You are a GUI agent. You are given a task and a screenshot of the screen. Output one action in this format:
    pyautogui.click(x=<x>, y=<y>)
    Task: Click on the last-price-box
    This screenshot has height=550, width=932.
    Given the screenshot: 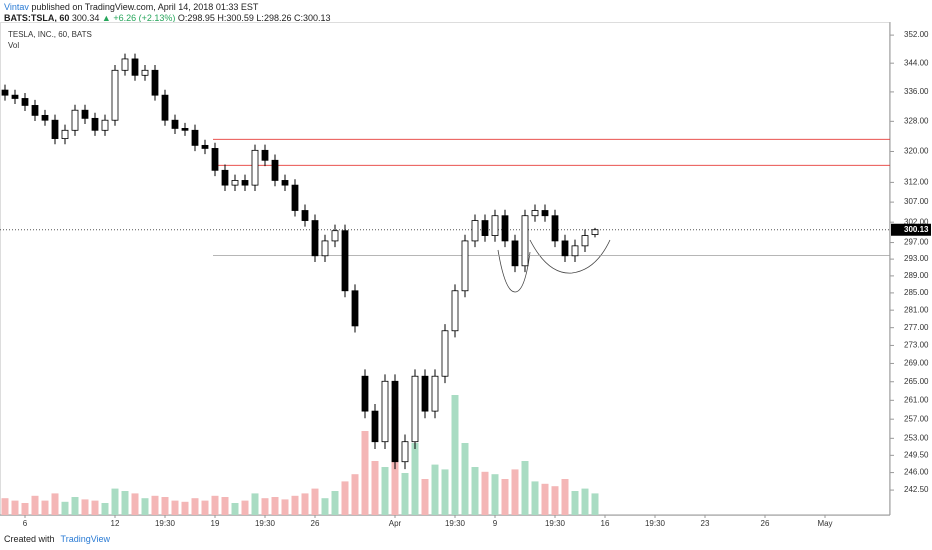 What is the action you would take?
    pyautogui.click(x=911, y=229)
    